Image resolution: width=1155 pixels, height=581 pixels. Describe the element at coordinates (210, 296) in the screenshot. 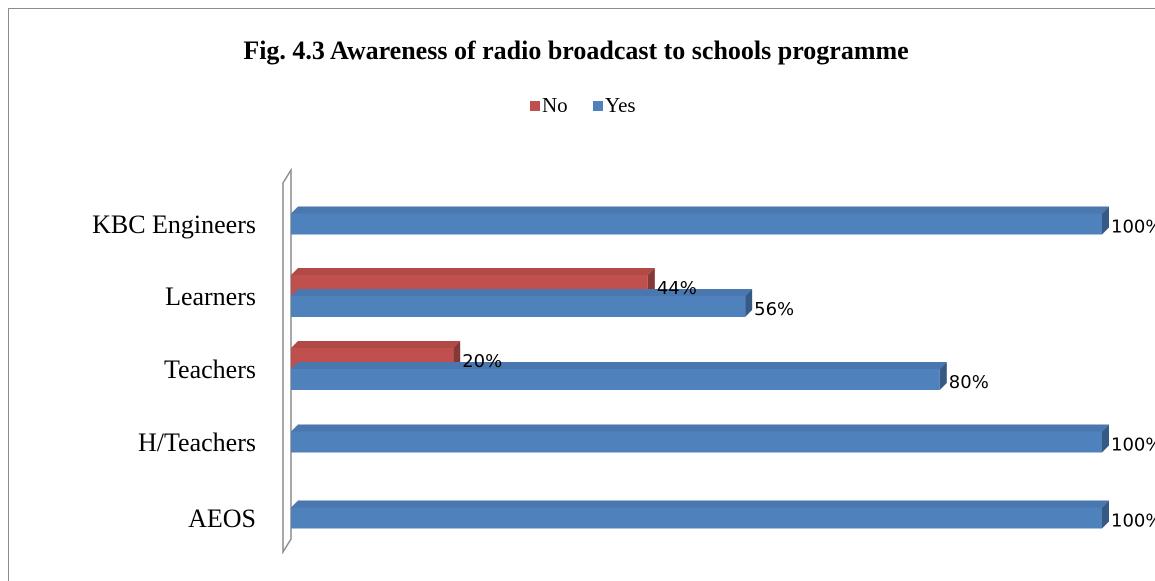

I see `category-label: Learners` at that location.